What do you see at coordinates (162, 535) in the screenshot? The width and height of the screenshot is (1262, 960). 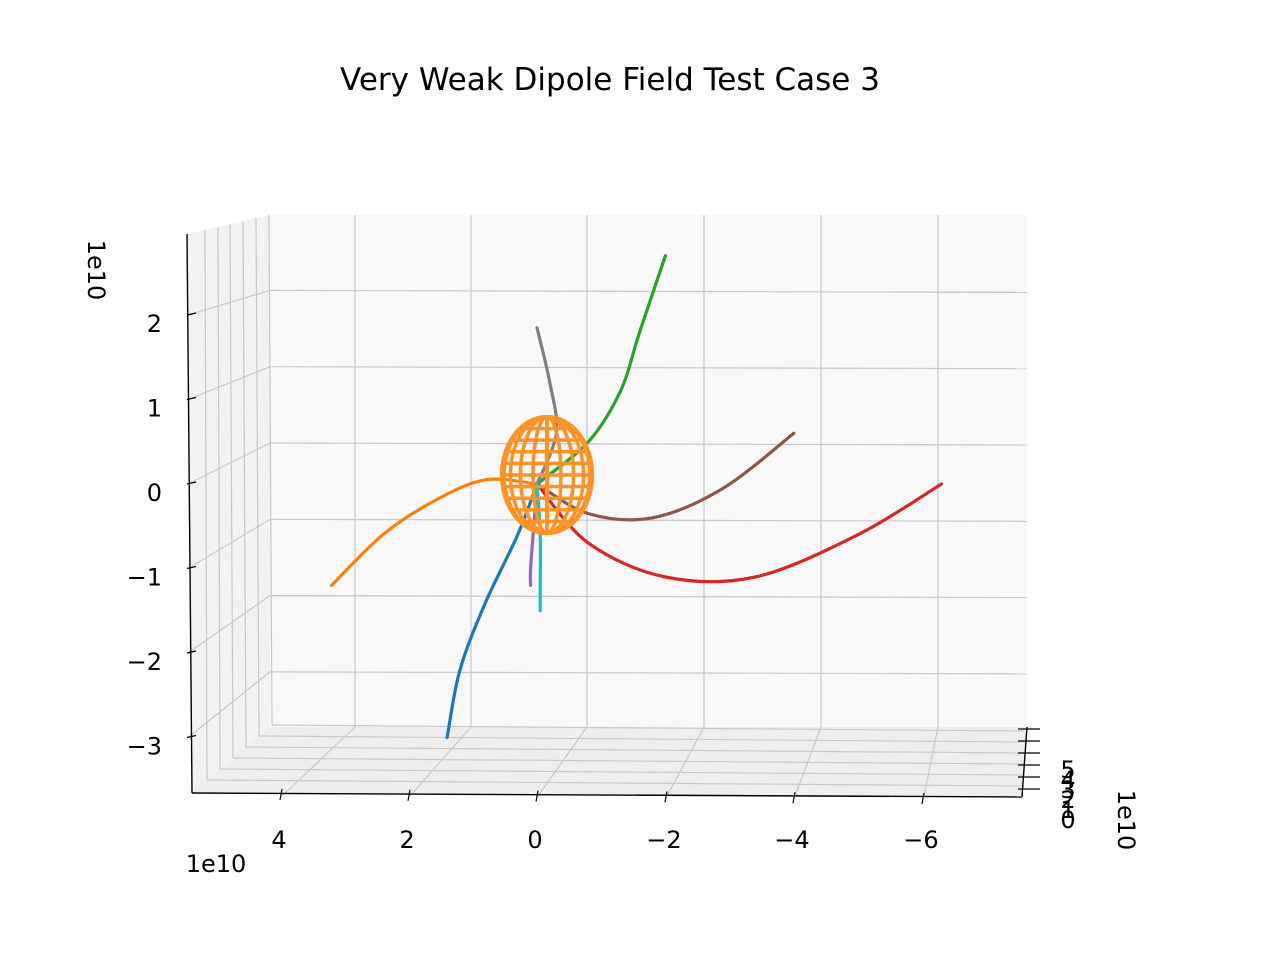 I see `z-tick-group: 2 1 0 −1 −2 −3` at bounding box center [162, 535].